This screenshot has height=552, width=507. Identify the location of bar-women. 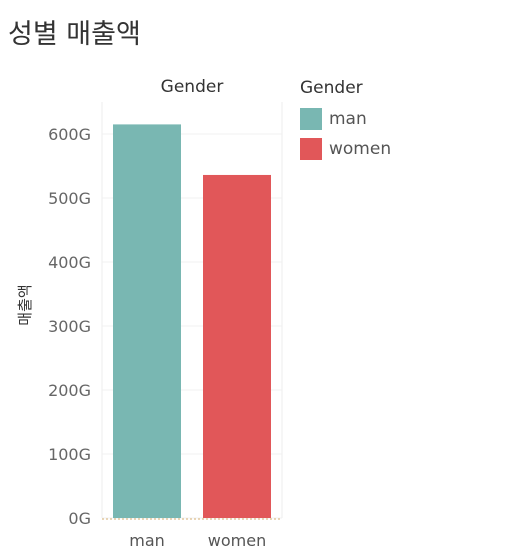
(237, 346).